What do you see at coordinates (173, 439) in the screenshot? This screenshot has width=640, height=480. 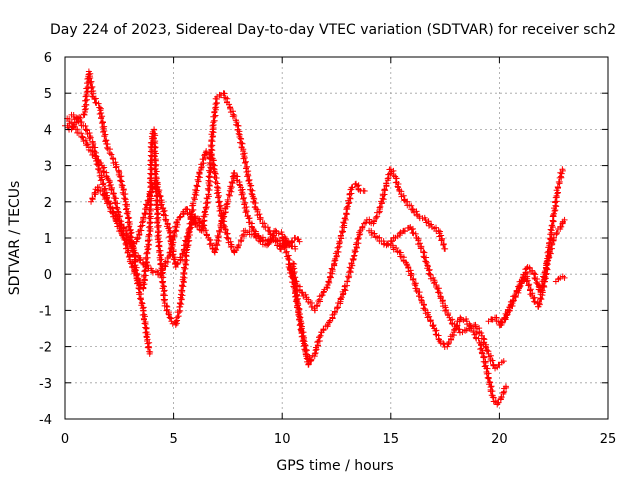 I see `x-tick-label: 5` at bounding box center [173, 439].